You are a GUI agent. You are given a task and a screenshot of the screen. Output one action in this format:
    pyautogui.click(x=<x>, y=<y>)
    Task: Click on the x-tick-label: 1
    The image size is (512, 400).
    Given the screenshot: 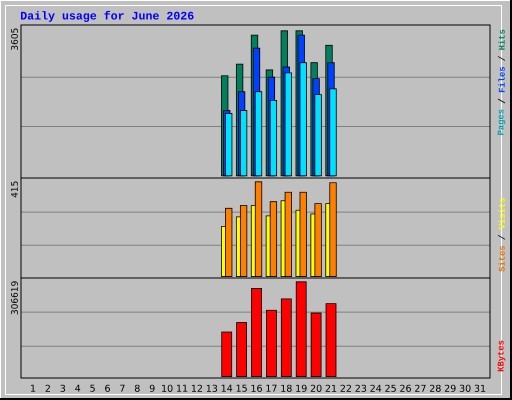 What is the action you would take?
    pyautogui.click(x=33, y=388)
    